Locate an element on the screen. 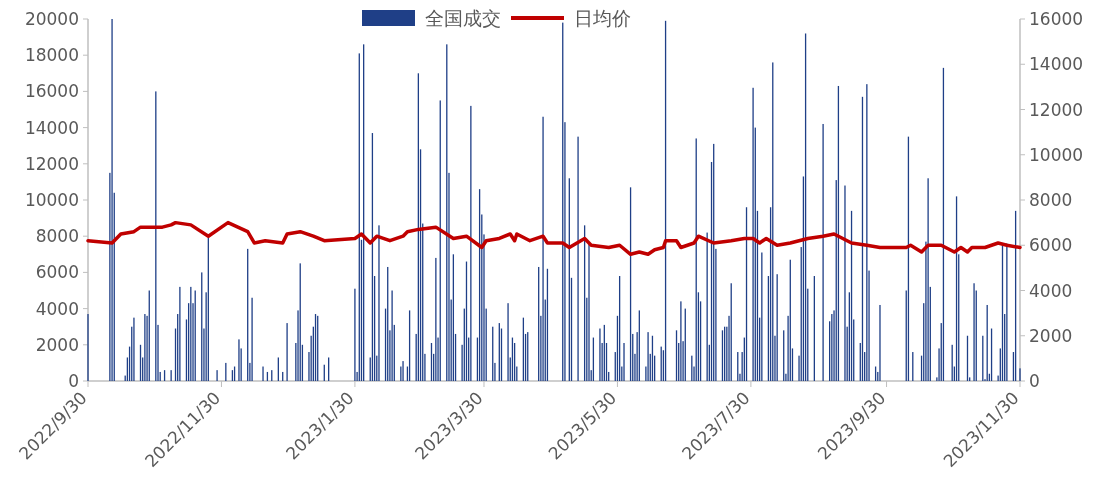 The image size is (1112, 503). y-tick-label: 0 is located at coordinates (73, 381).